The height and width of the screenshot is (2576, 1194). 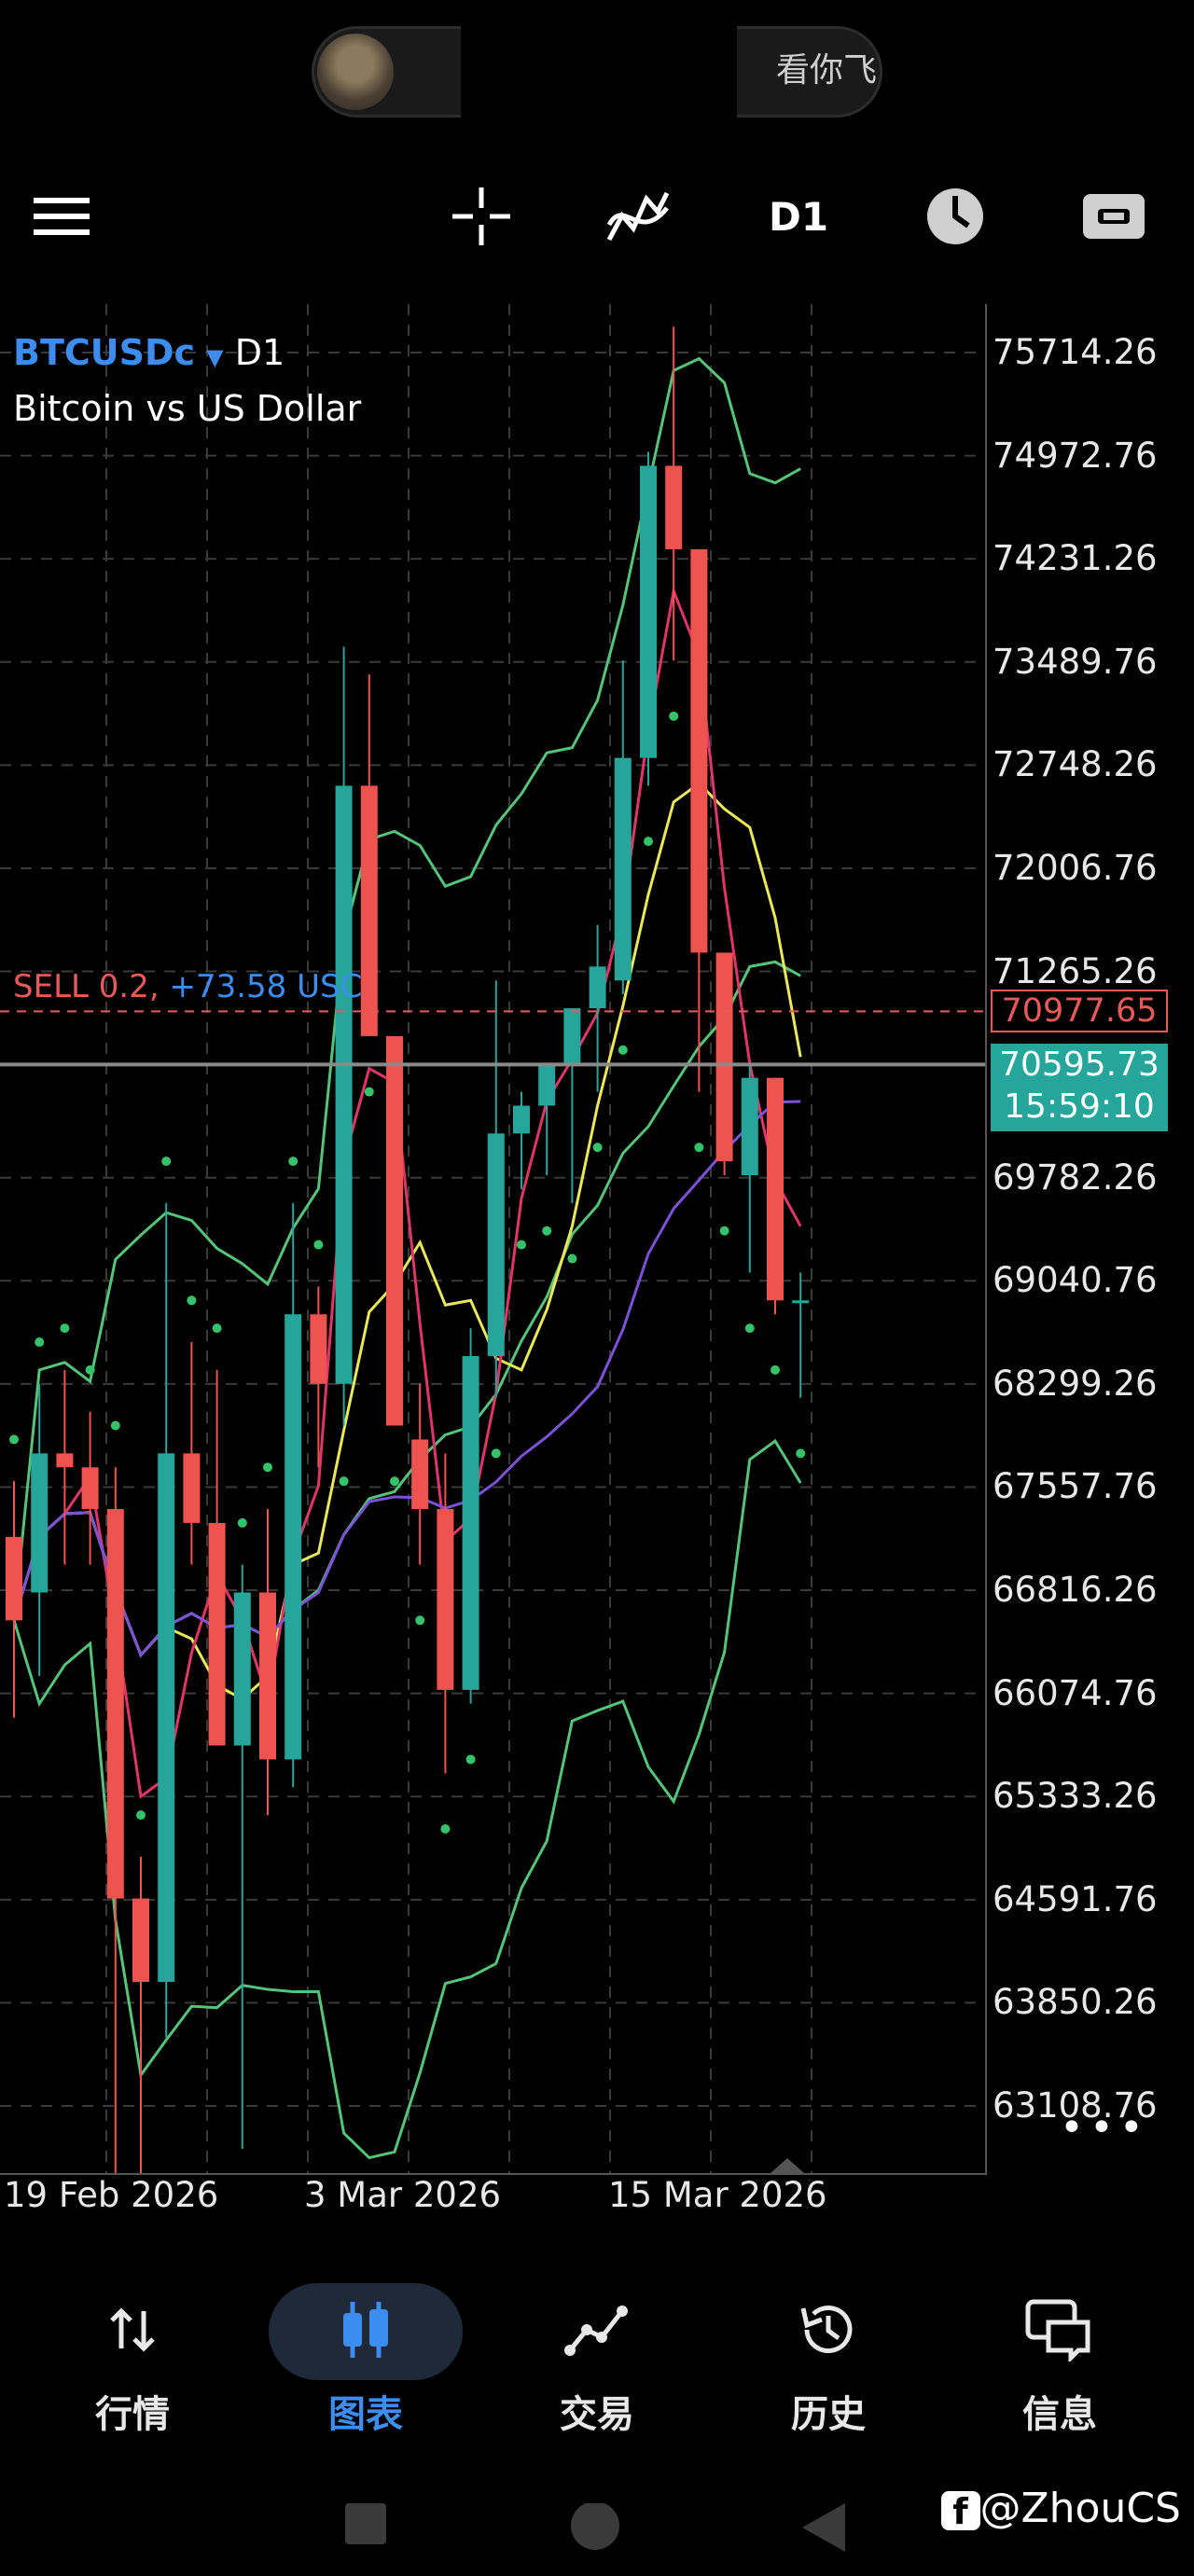 What do you see at coordinates (597, 2329) in the screenshot?
I see `trade-icon` at bounding box center [597, 2329].